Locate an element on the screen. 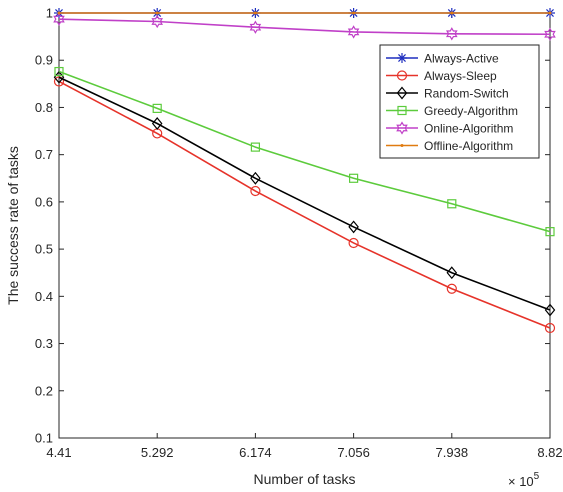  series-line is located at coordinates (304, 27).